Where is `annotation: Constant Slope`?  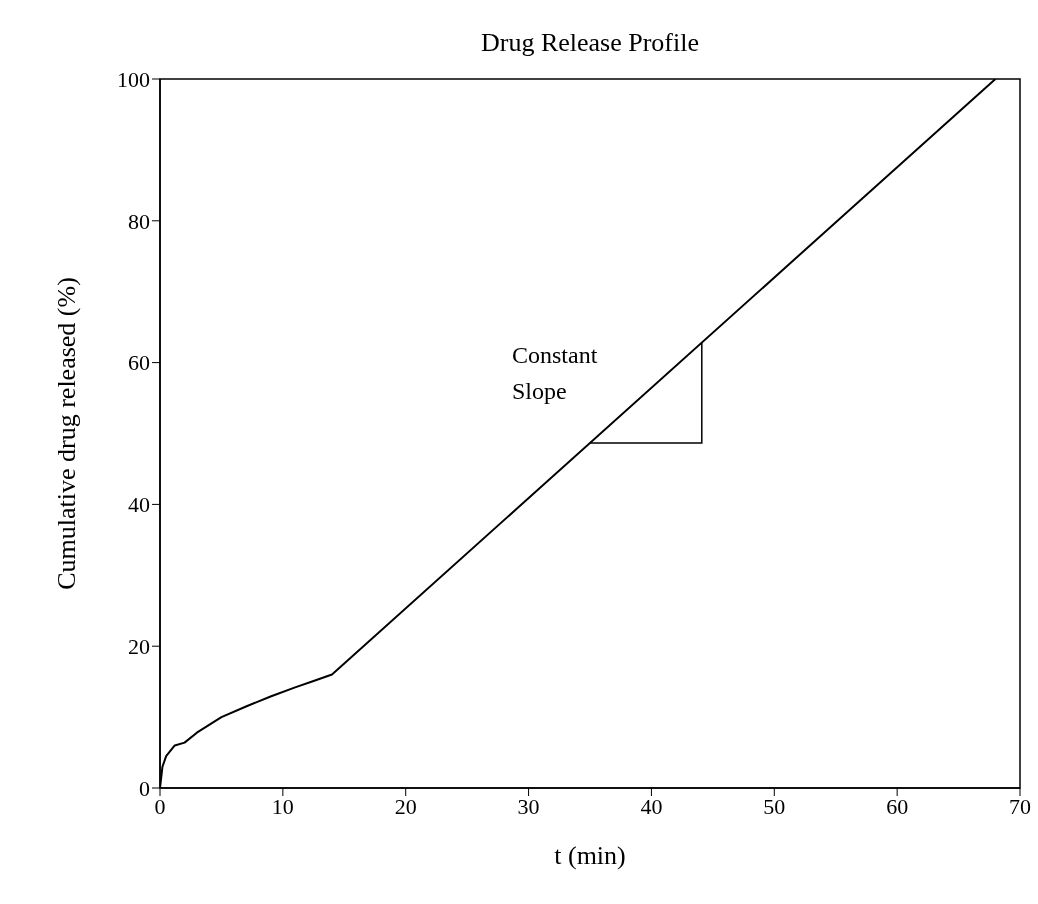
annotation: Constant Slope is located at coordinates (555, 372).